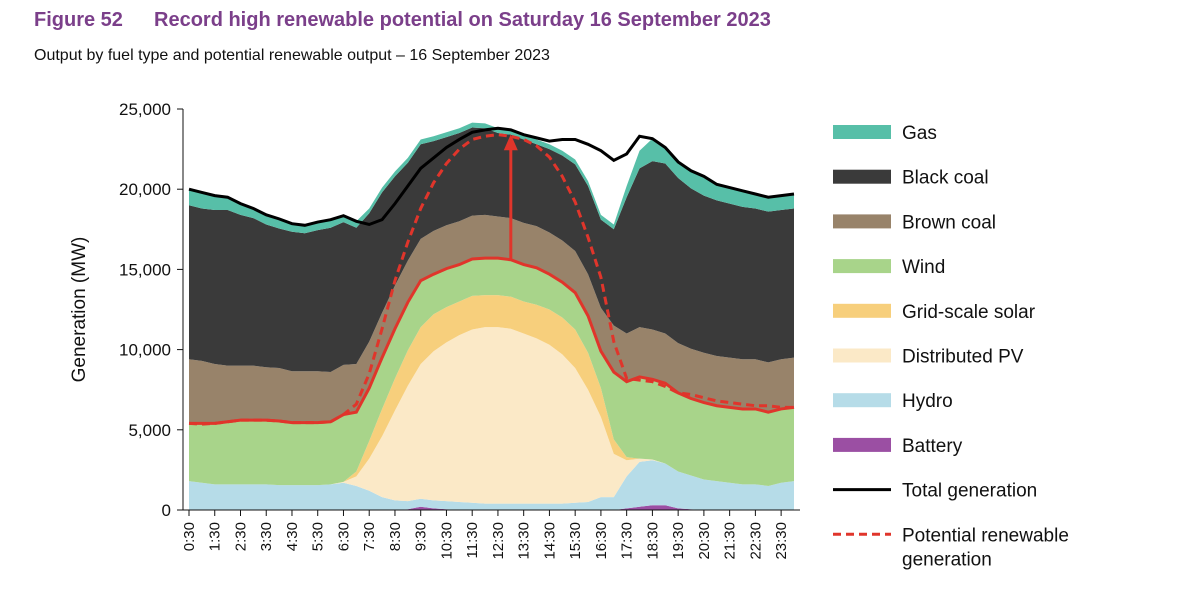  Describe the element at coordinates (189, 536) in the screenshot. I see `x-tick-label: 0:30` at that location.